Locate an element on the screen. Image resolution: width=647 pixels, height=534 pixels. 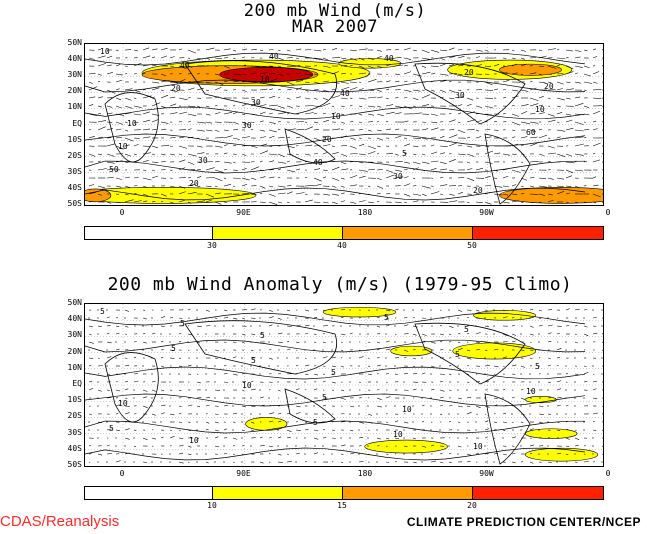
coastline is located at coordinates (260, 87).